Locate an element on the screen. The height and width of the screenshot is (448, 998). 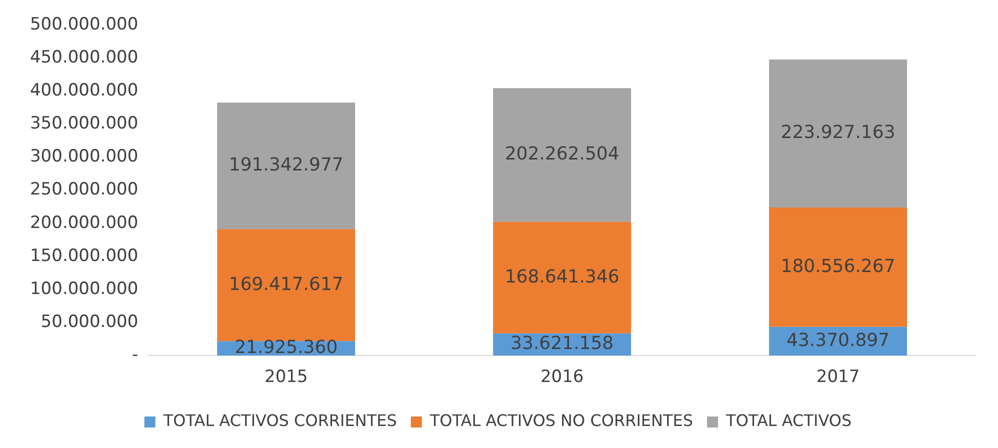
data-label: 21.925.360 is located at coordinates (286, 347).